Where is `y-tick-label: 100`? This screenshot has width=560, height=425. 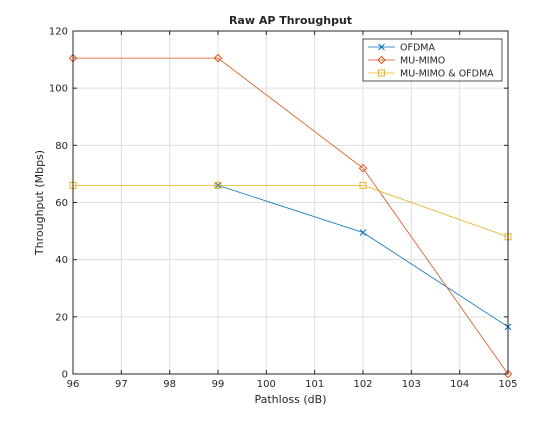 y-tick-label: 100 is located at coordinates (58, 89).